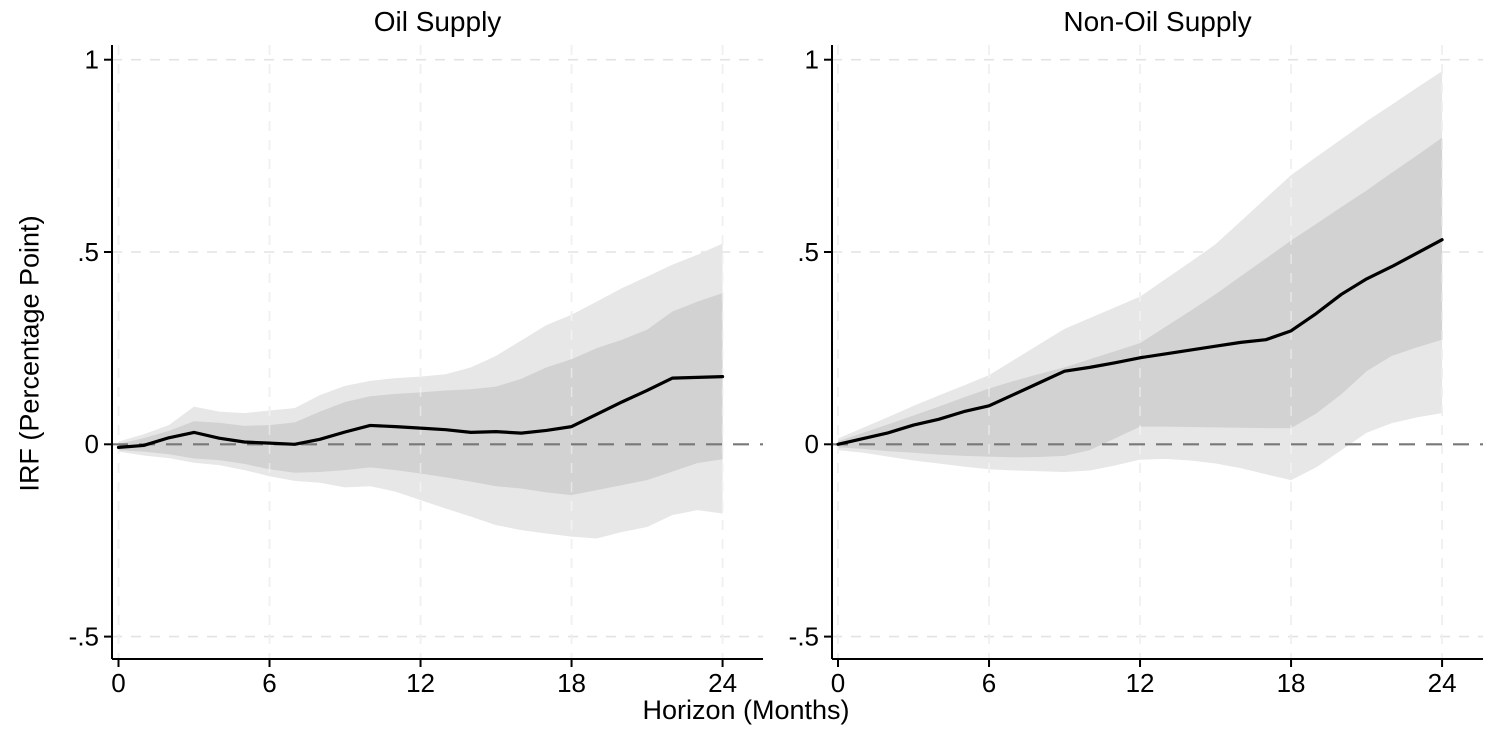  Describe the element at coordinates (1157, 21) in the screenshot. I see `panel-title-non-oil-supply: Non-Oil Supply` at that location.